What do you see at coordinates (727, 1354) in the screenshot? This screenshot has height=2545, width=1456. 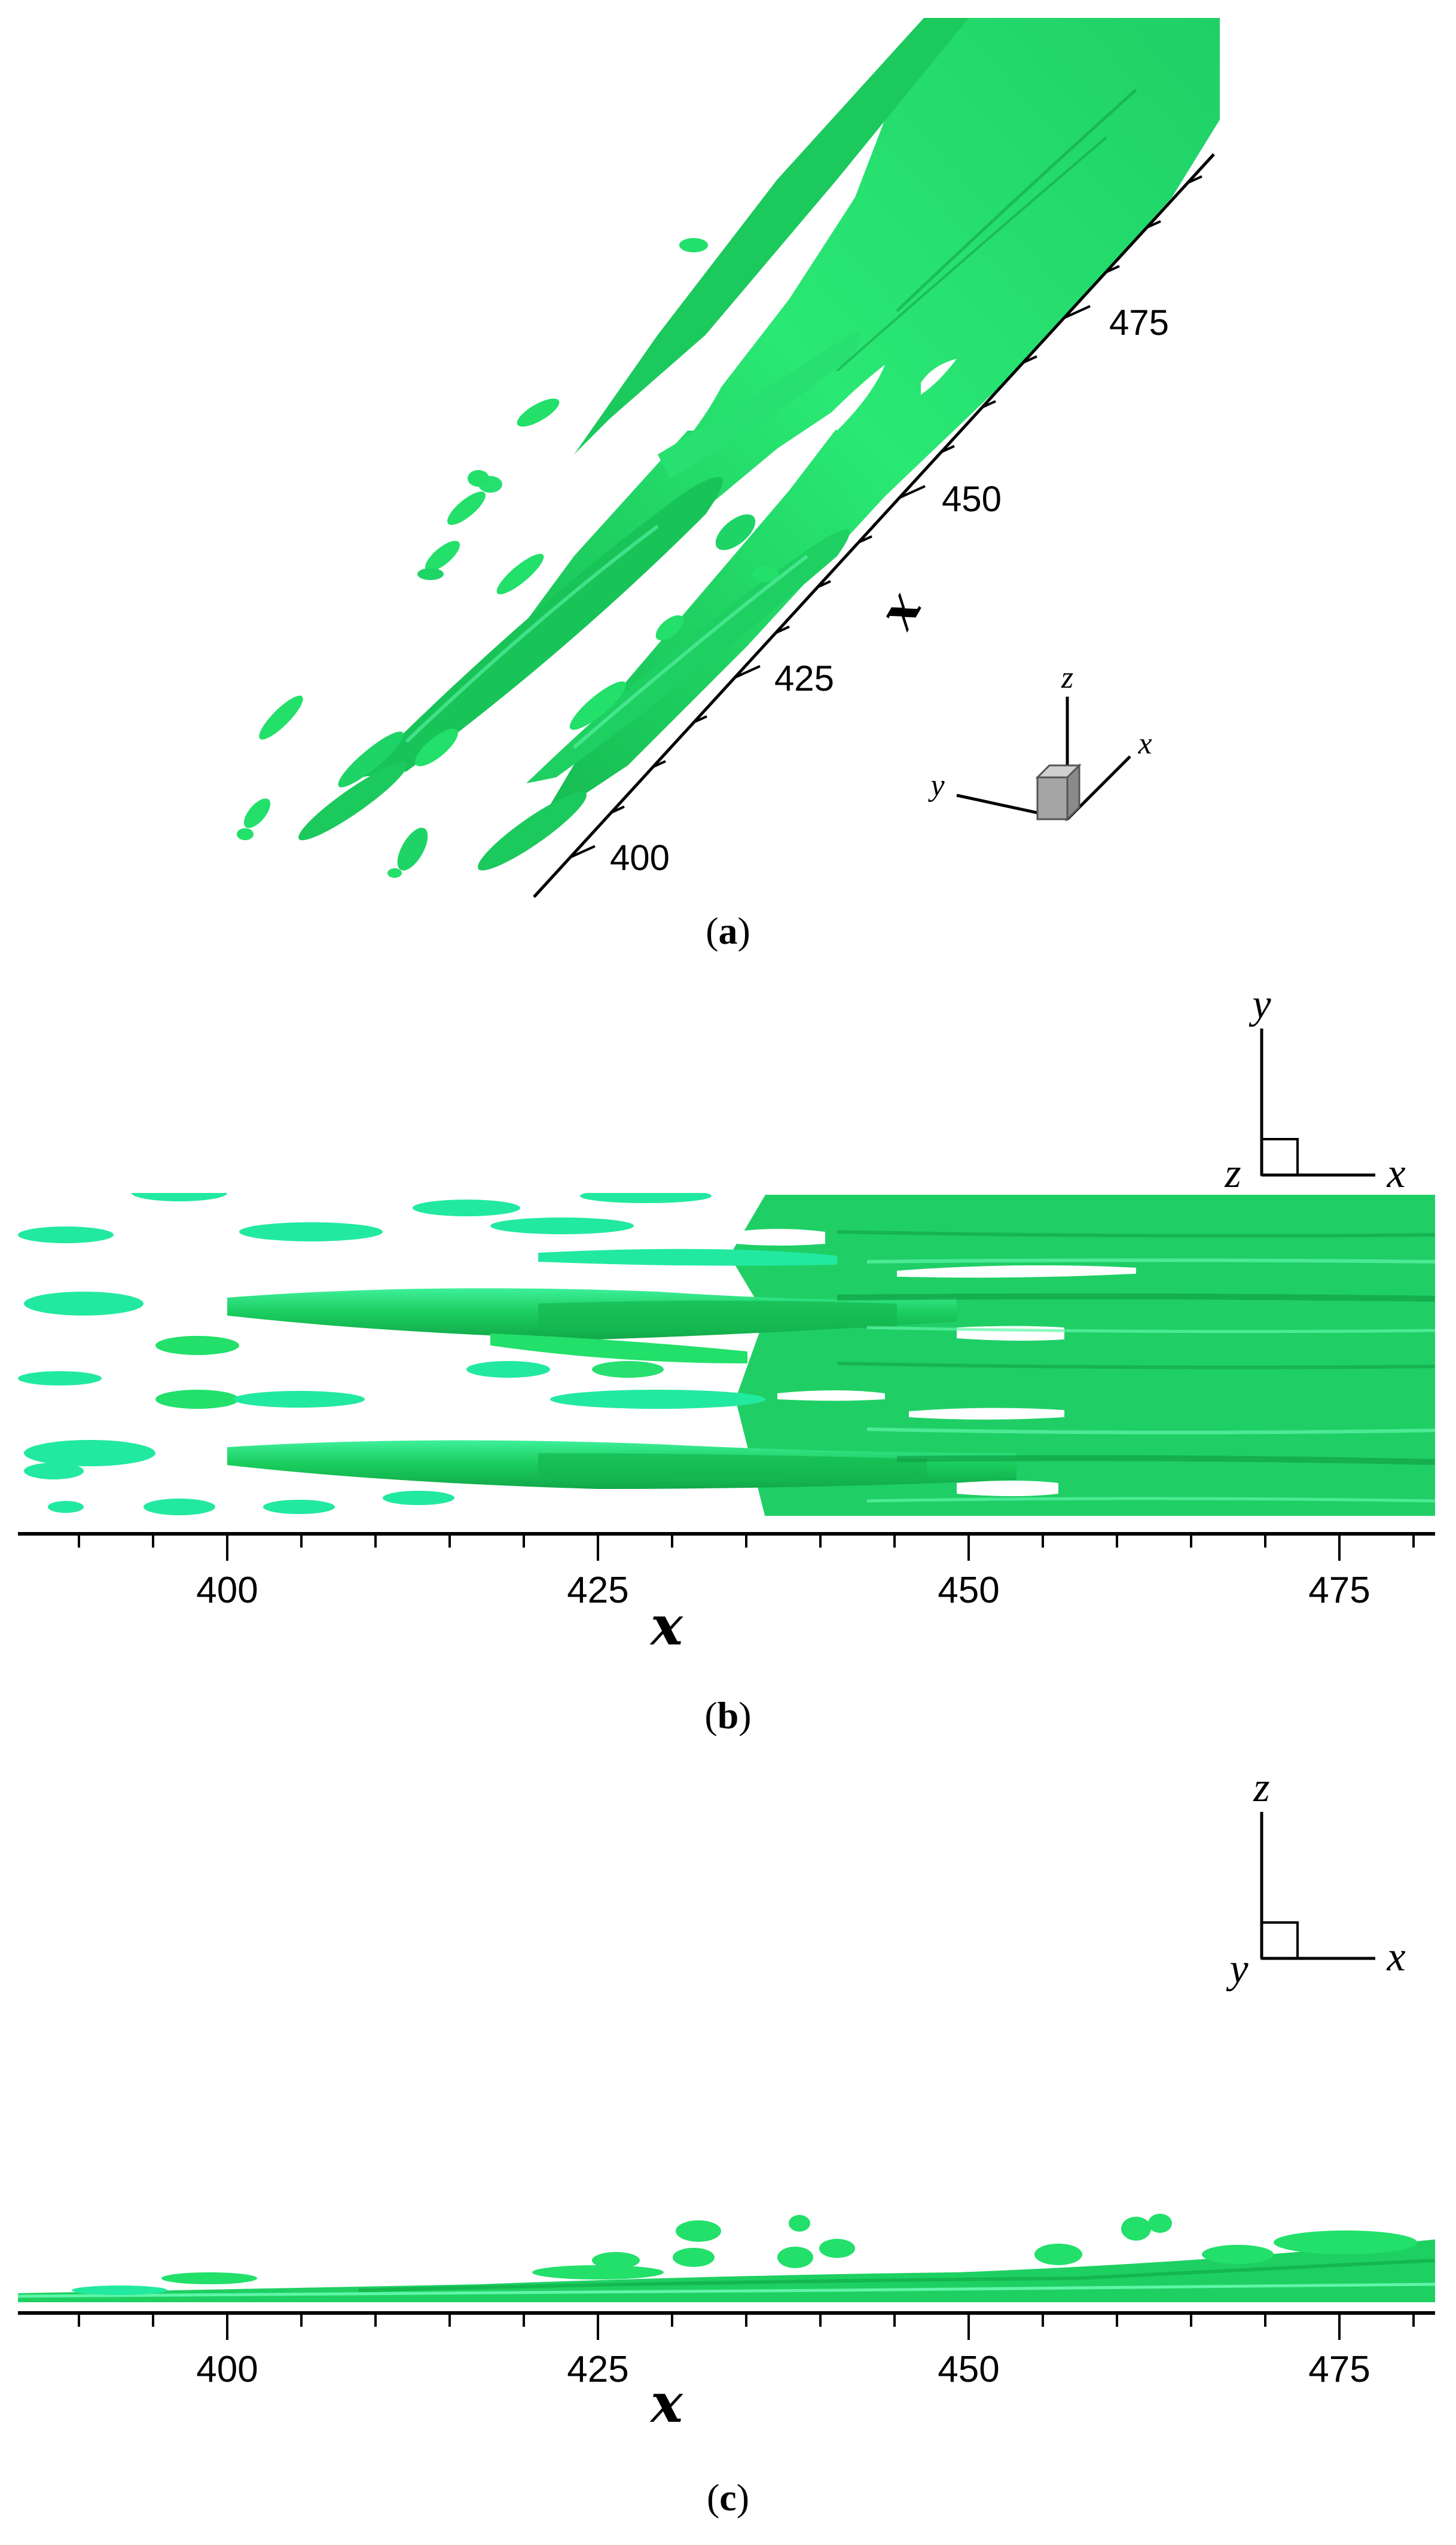 I see `isosurface-top` at bounding box center [727, 1354].